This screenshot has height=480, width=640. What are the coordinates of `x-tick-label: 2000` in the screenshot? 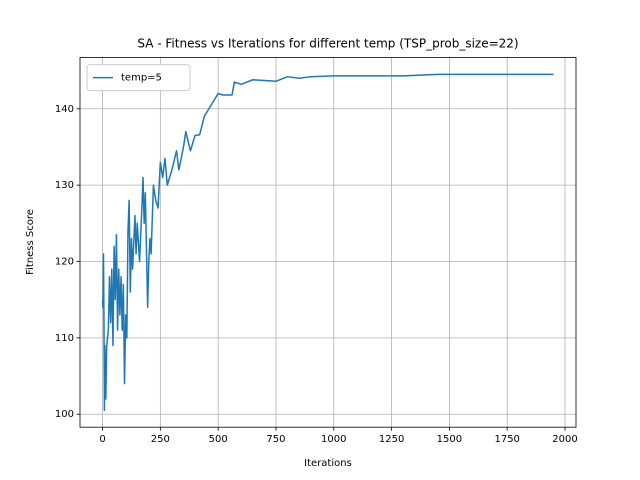 It's located at (564, 439).